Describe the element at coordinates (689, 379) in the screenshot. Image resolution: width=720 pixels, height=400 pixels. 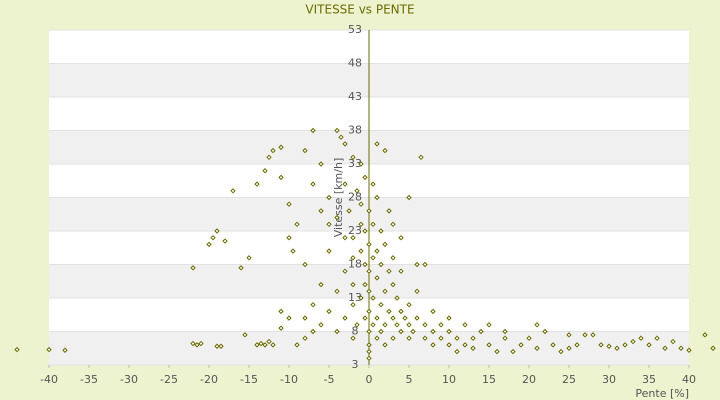
I see `x-tick-label: 40` at that location.